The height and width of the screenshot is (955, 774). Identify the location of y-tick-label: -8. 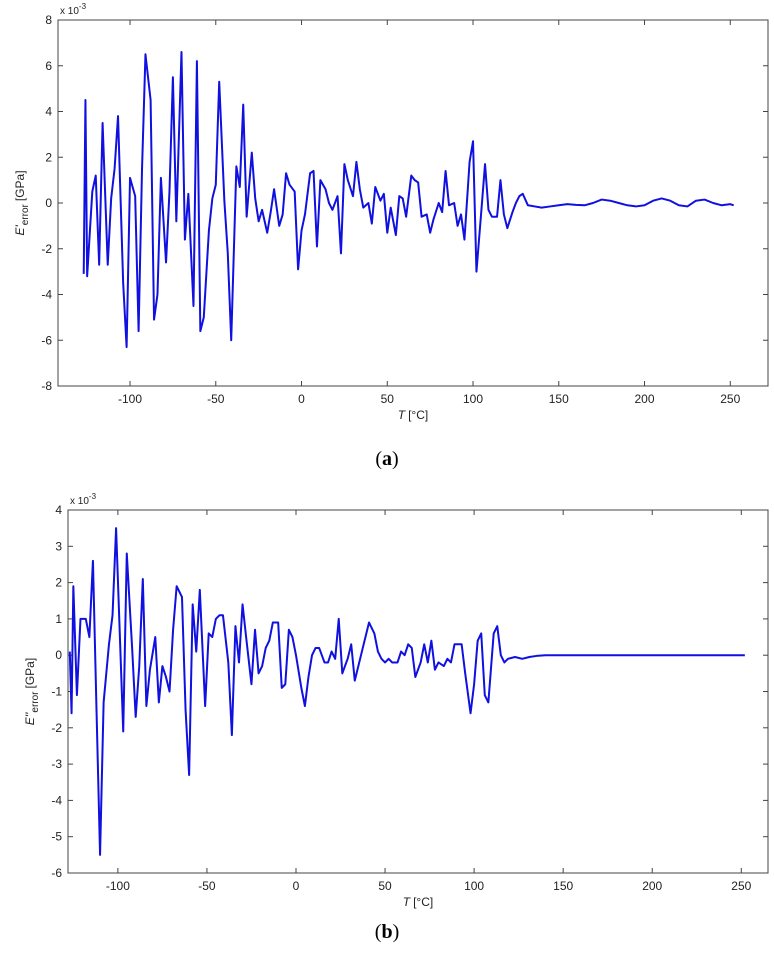
(46, 386).